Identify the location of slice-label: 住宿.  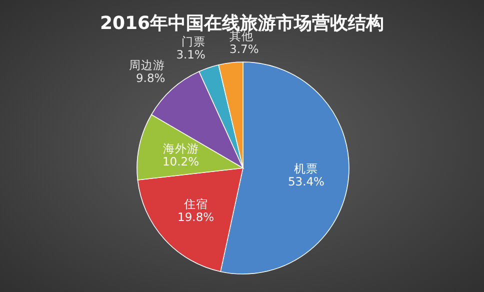
(195, 204).